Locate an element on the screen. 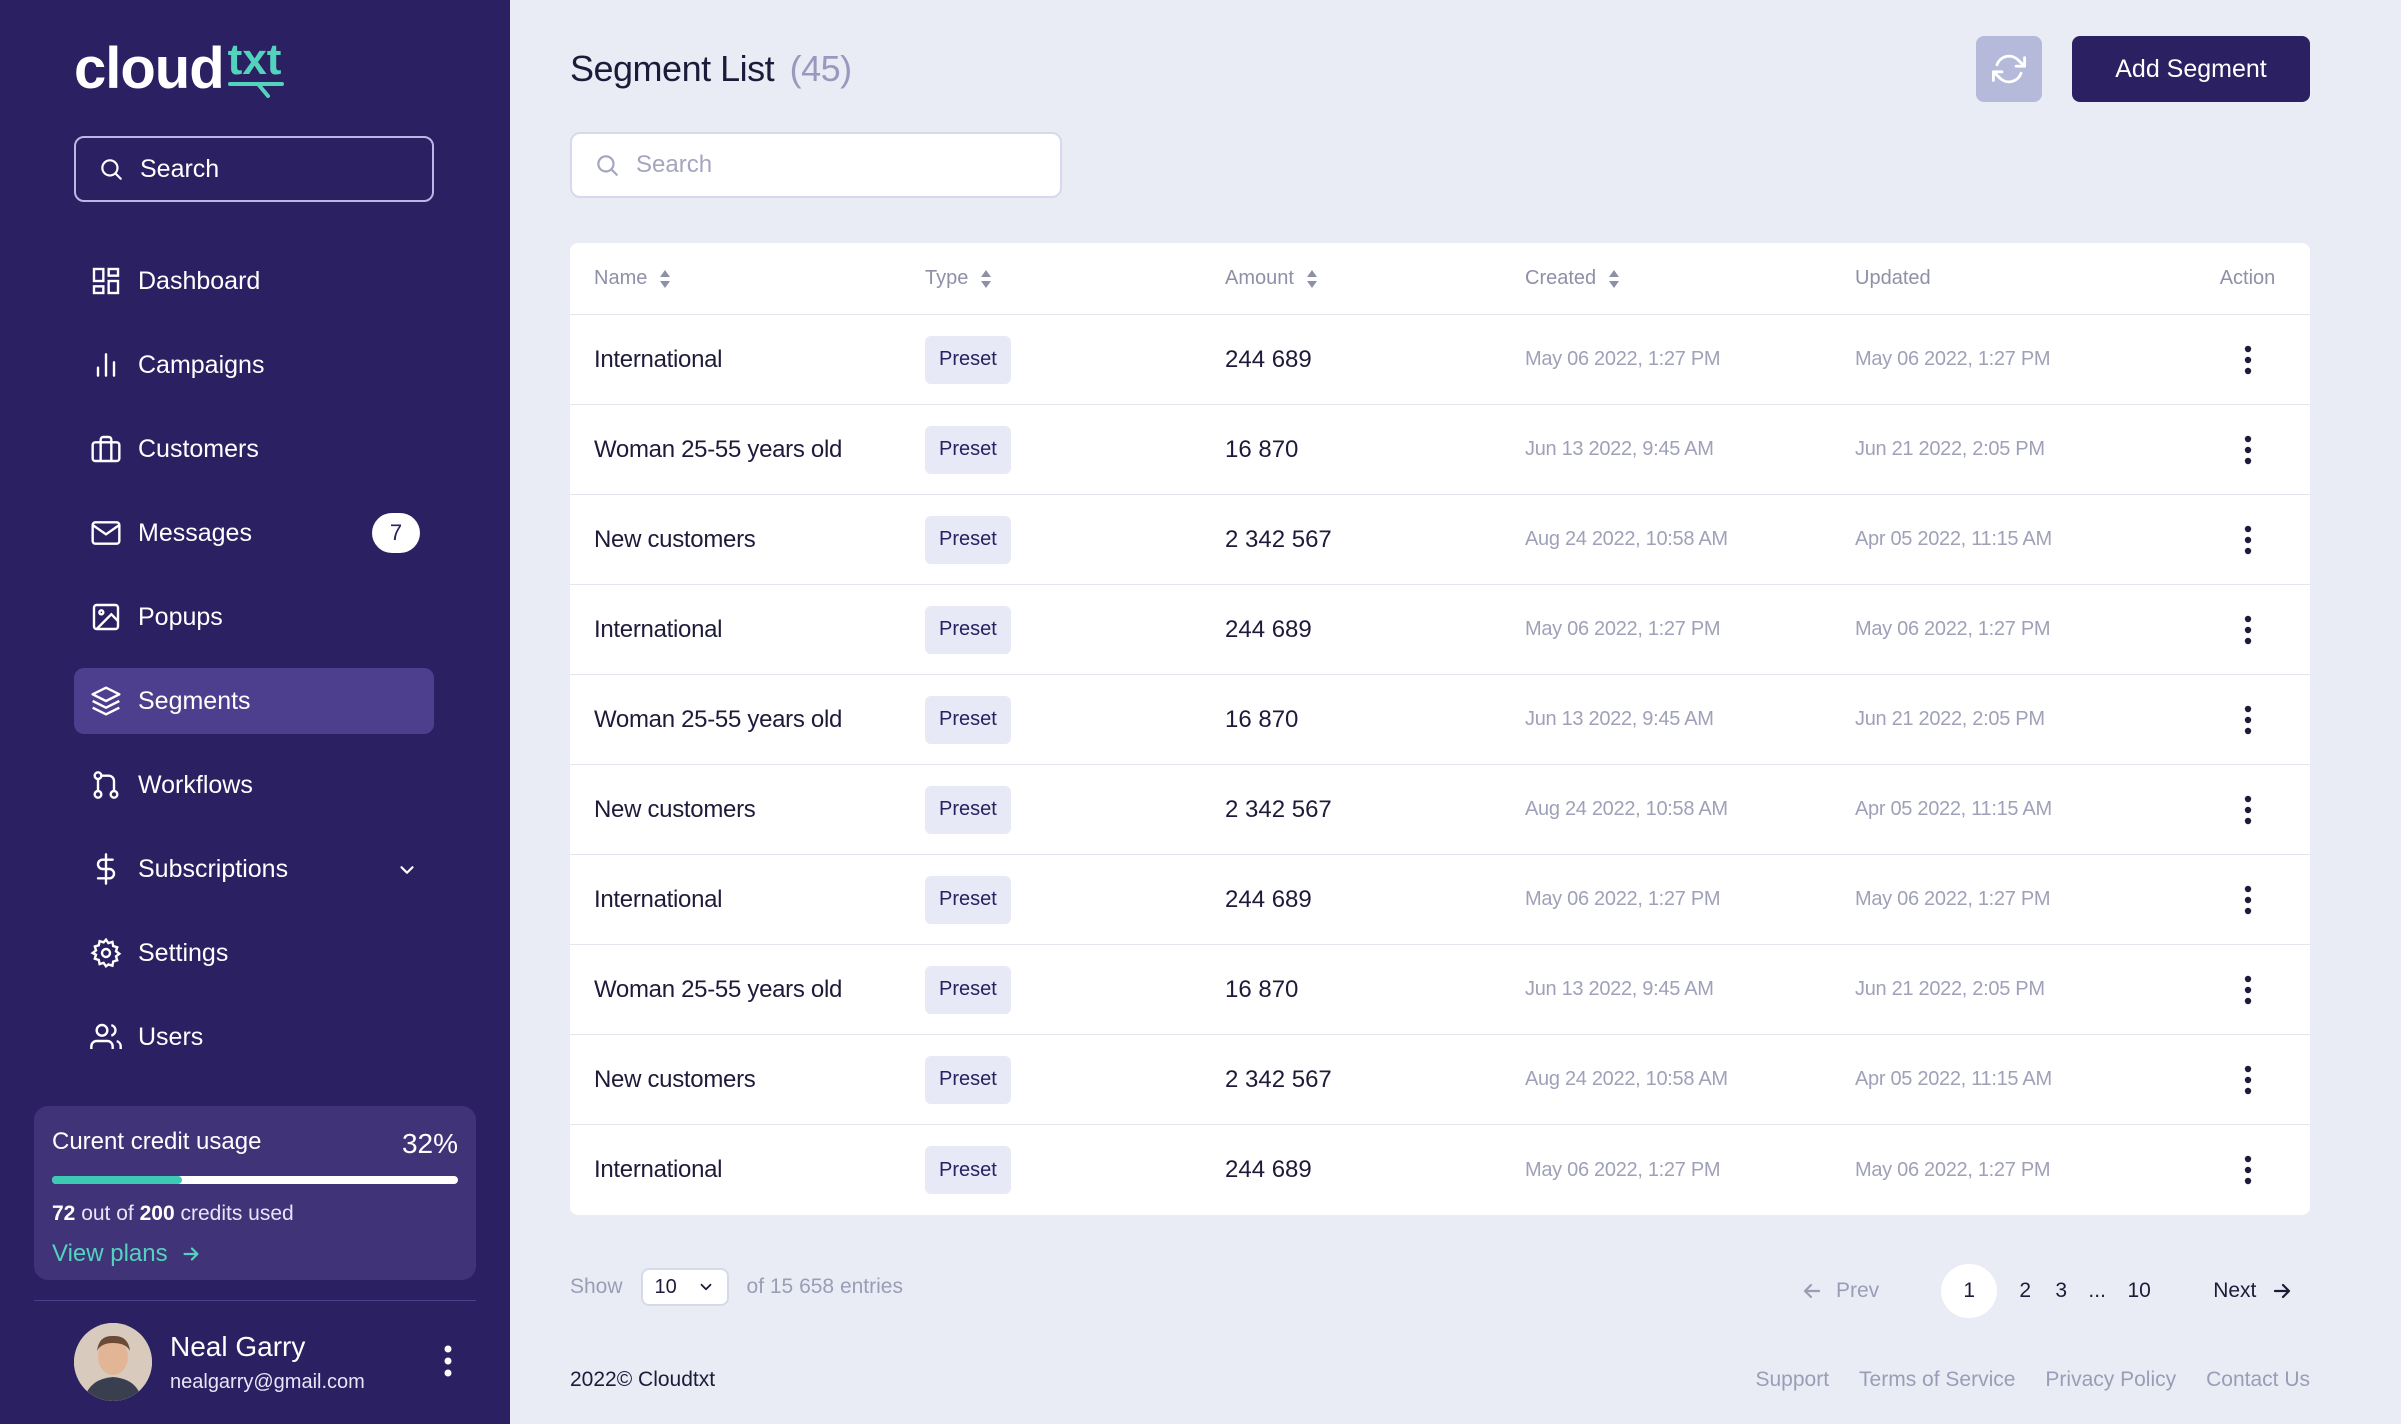  column-header-label: Type is located at coordinates (947, 278).